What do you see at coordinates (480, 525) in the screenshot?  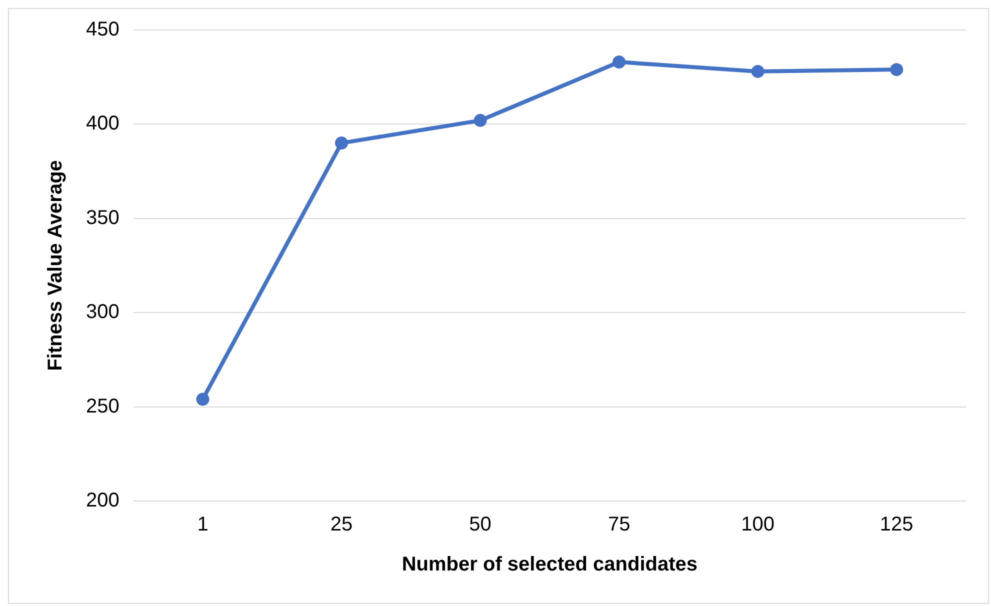 I see `x-tick-label: 50` at bounding box center [480, 525].